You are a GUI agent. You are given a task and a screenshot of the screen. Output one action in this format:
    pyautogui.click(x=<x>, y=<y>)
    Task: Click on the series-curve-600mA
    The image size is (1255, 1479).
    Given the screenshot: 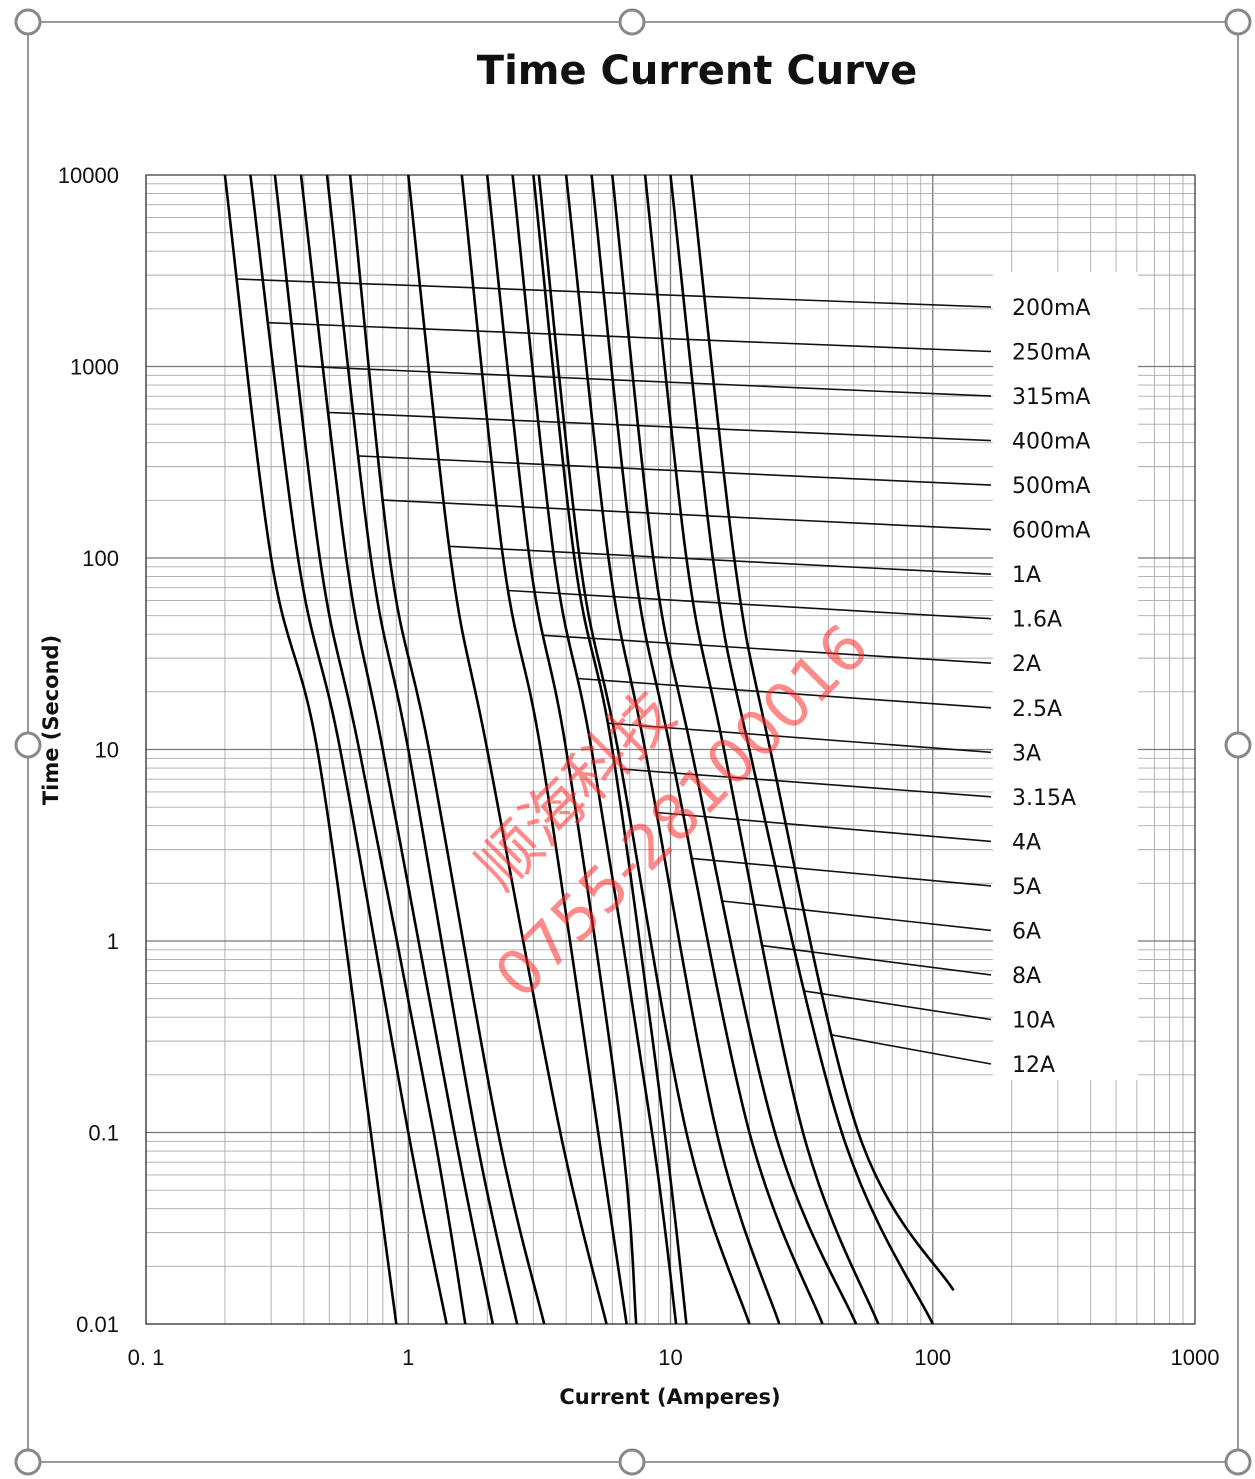 What is the action you would take?
    pyautogui.click(x=447, y=749)
    